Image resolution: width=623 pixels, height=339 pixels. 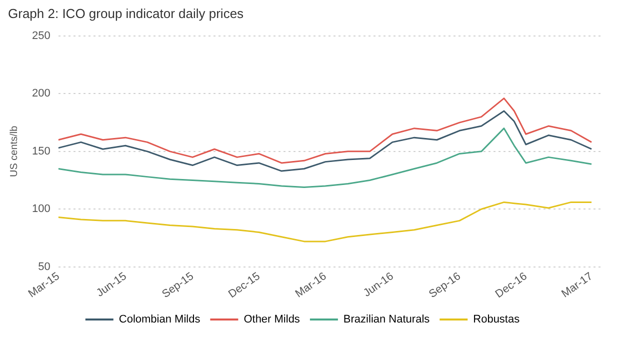 What do you see at coordinates (41, 209) in the screenshot?
I see `y-tick-label: 100` at bounding box center [41, 209].